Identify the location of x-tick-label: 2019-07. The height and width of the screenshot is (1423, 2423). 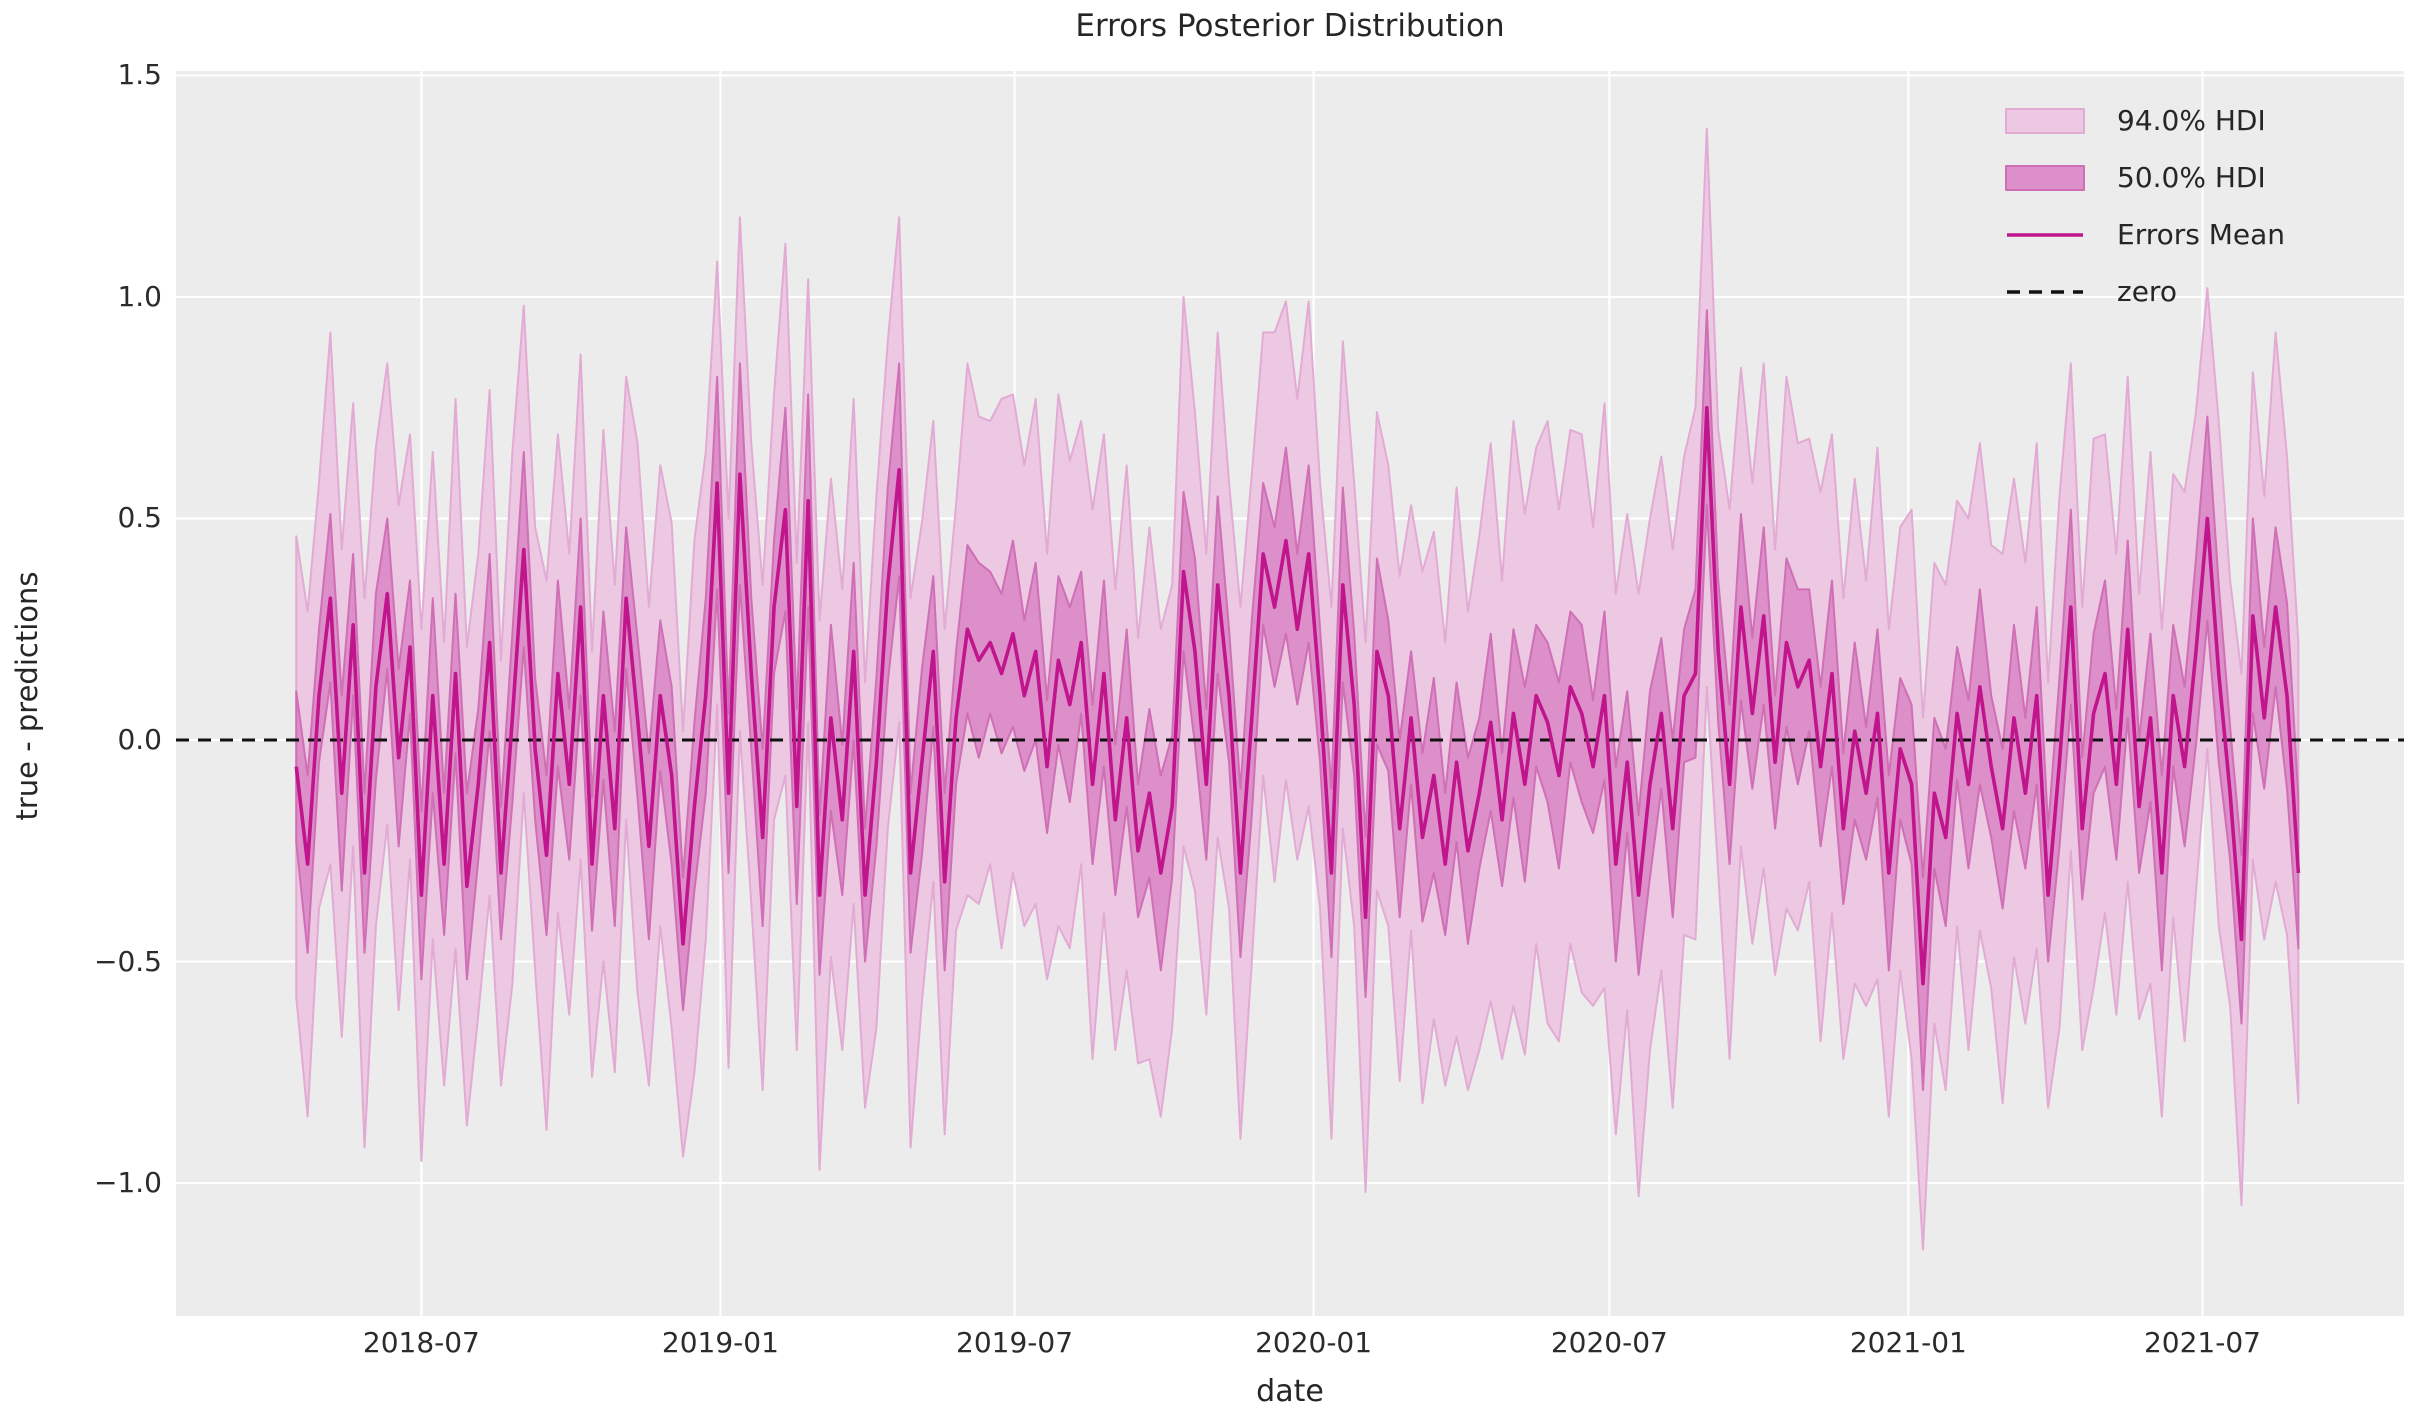
(1015, 1342).